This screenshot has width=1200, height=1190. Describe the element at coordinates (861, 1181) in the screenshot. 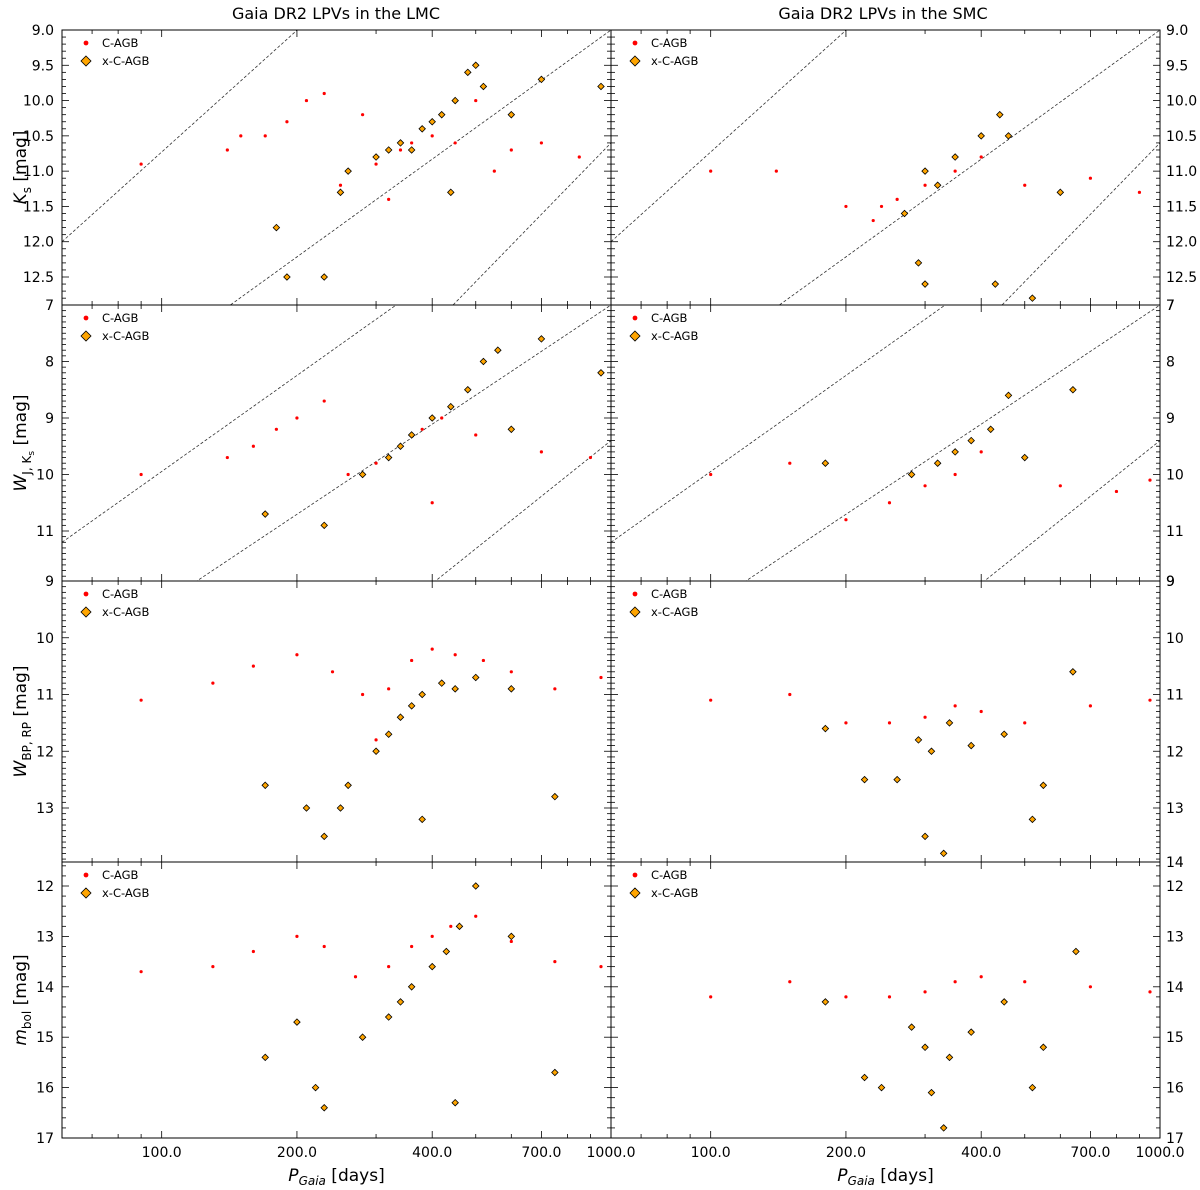

I see `x-label-sub: Gaia` at that location.